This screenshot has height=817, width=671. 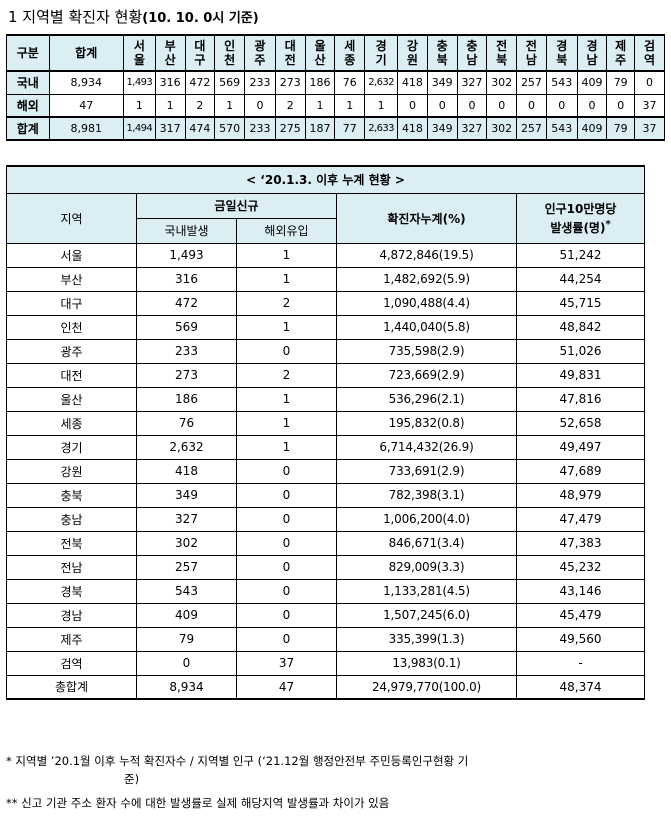 I want to click on header-region: 지역, so click(x=71, y=218).